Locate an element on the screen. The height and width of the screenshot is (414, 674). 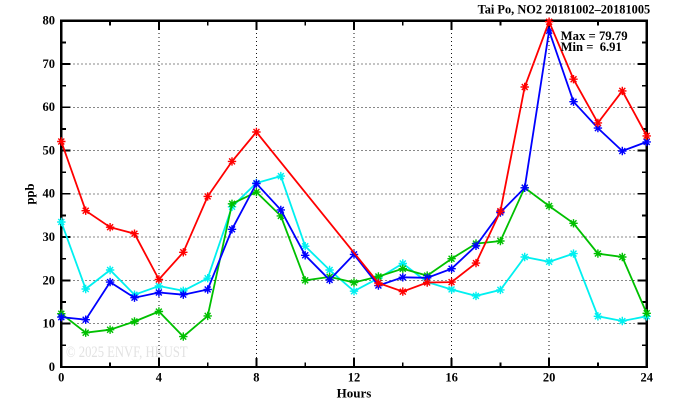
svg-text: 60 is located at coordinates (49, 107).